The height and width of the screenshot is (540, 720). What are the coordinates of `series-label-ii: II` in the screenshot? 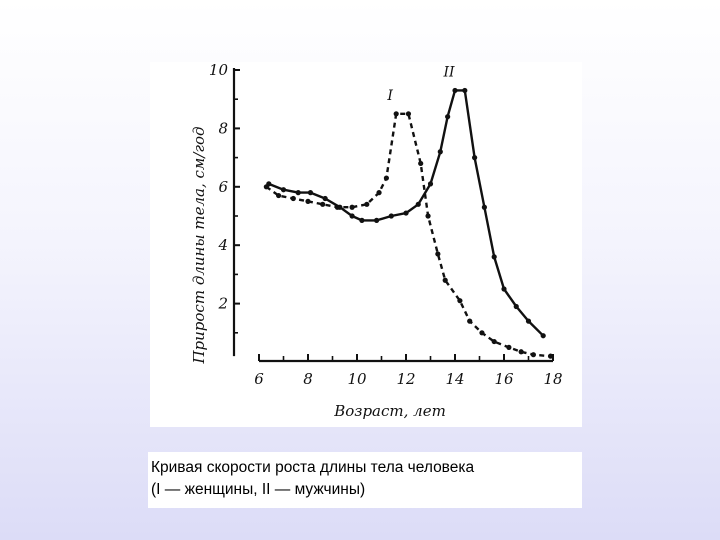 It's located at (448, 72).